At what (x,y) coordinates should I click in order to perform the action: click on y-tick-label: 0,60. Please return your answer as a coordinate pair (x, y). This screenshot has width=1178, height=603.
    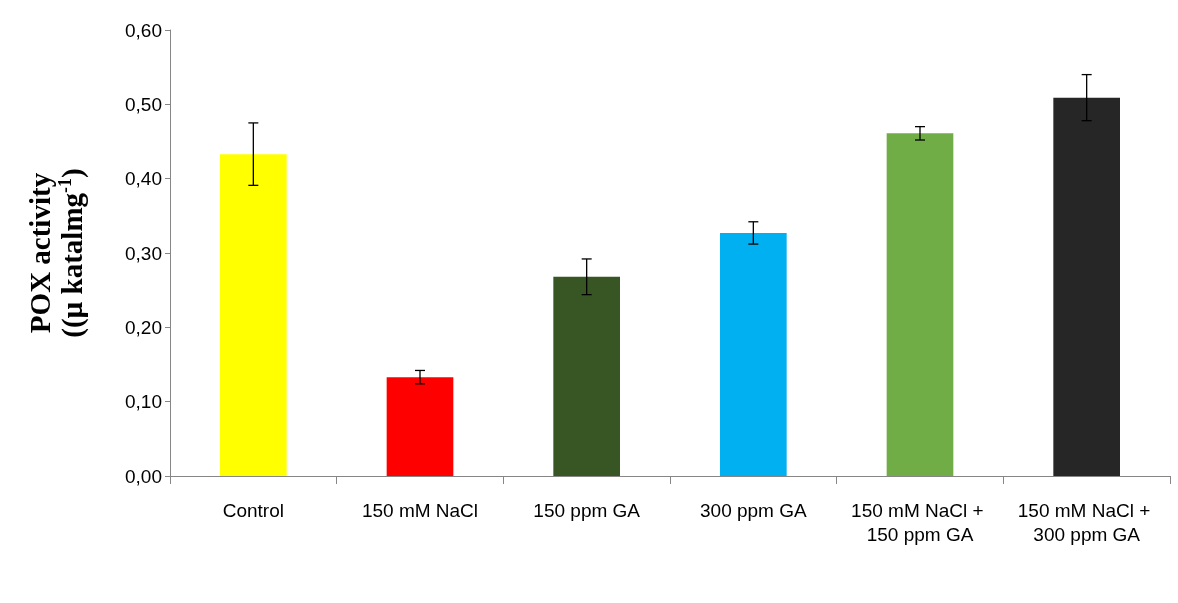
    Looking at the image, I should click on (143, 30).